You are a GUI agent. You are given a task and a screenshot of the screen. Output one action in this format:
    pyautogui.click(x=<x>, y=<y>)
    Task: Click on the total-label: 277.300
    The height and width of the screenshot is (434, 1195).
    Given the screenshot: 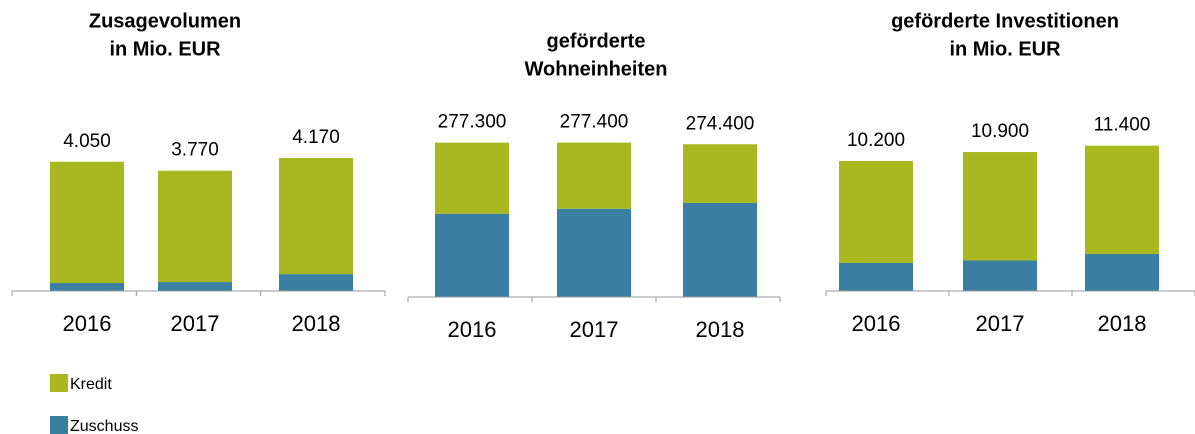 What is the action you would take?
    pyautogui.click(x=472, y=122)
    